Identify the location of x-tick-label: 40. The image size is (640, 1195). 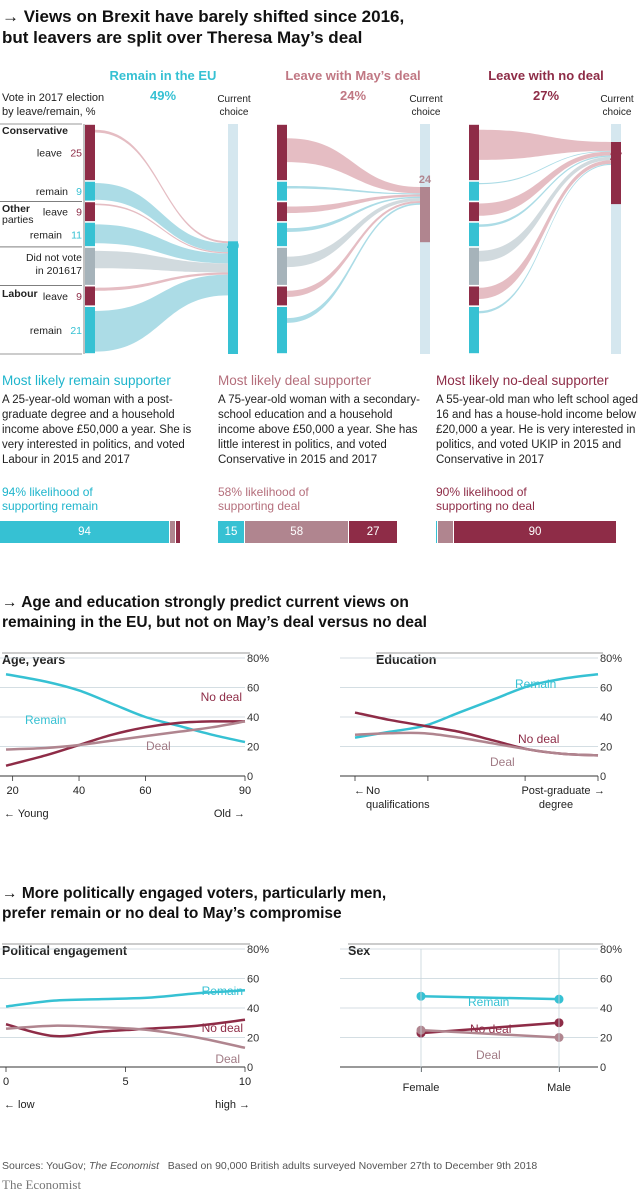
(79, 791).